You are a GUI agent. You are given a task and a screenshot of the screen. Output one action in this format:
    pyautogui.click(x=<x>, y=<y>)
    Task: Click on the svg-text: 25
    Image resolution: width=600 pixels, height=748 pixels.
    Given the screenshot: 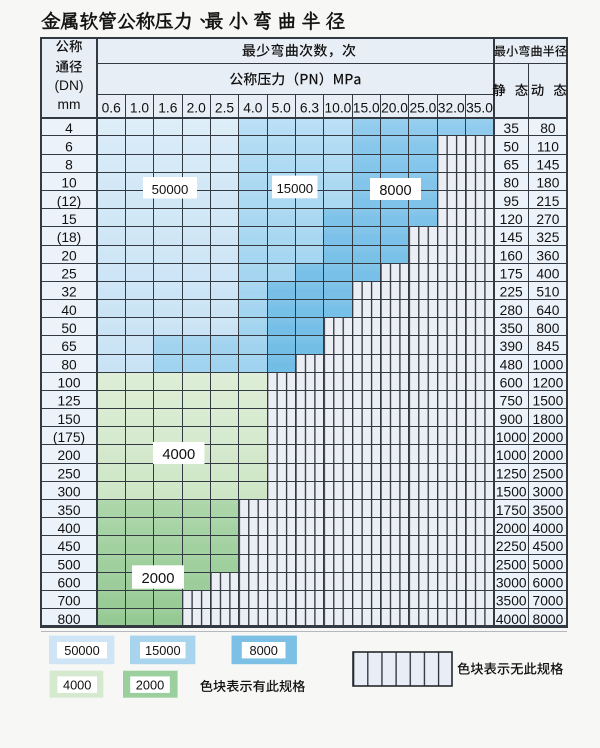 What is the action you would take?
    pyautogui.click(x=69, y=274)
    